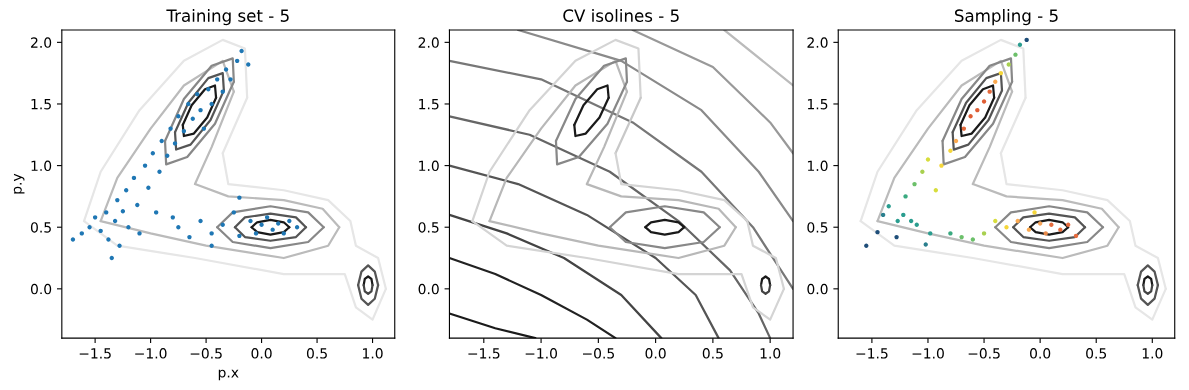  I want to click on chart-title: CV isolines - 5, so click(621, 15).